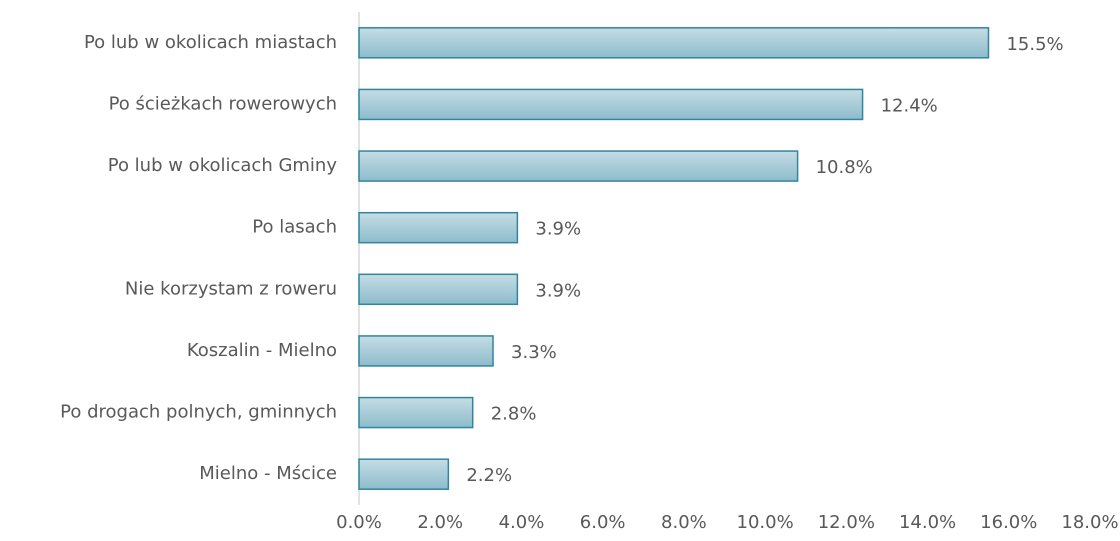  Describe the element at coordinates (684, 522) in the screenshot. I see `x-tick-label: 8.0%` at that location.